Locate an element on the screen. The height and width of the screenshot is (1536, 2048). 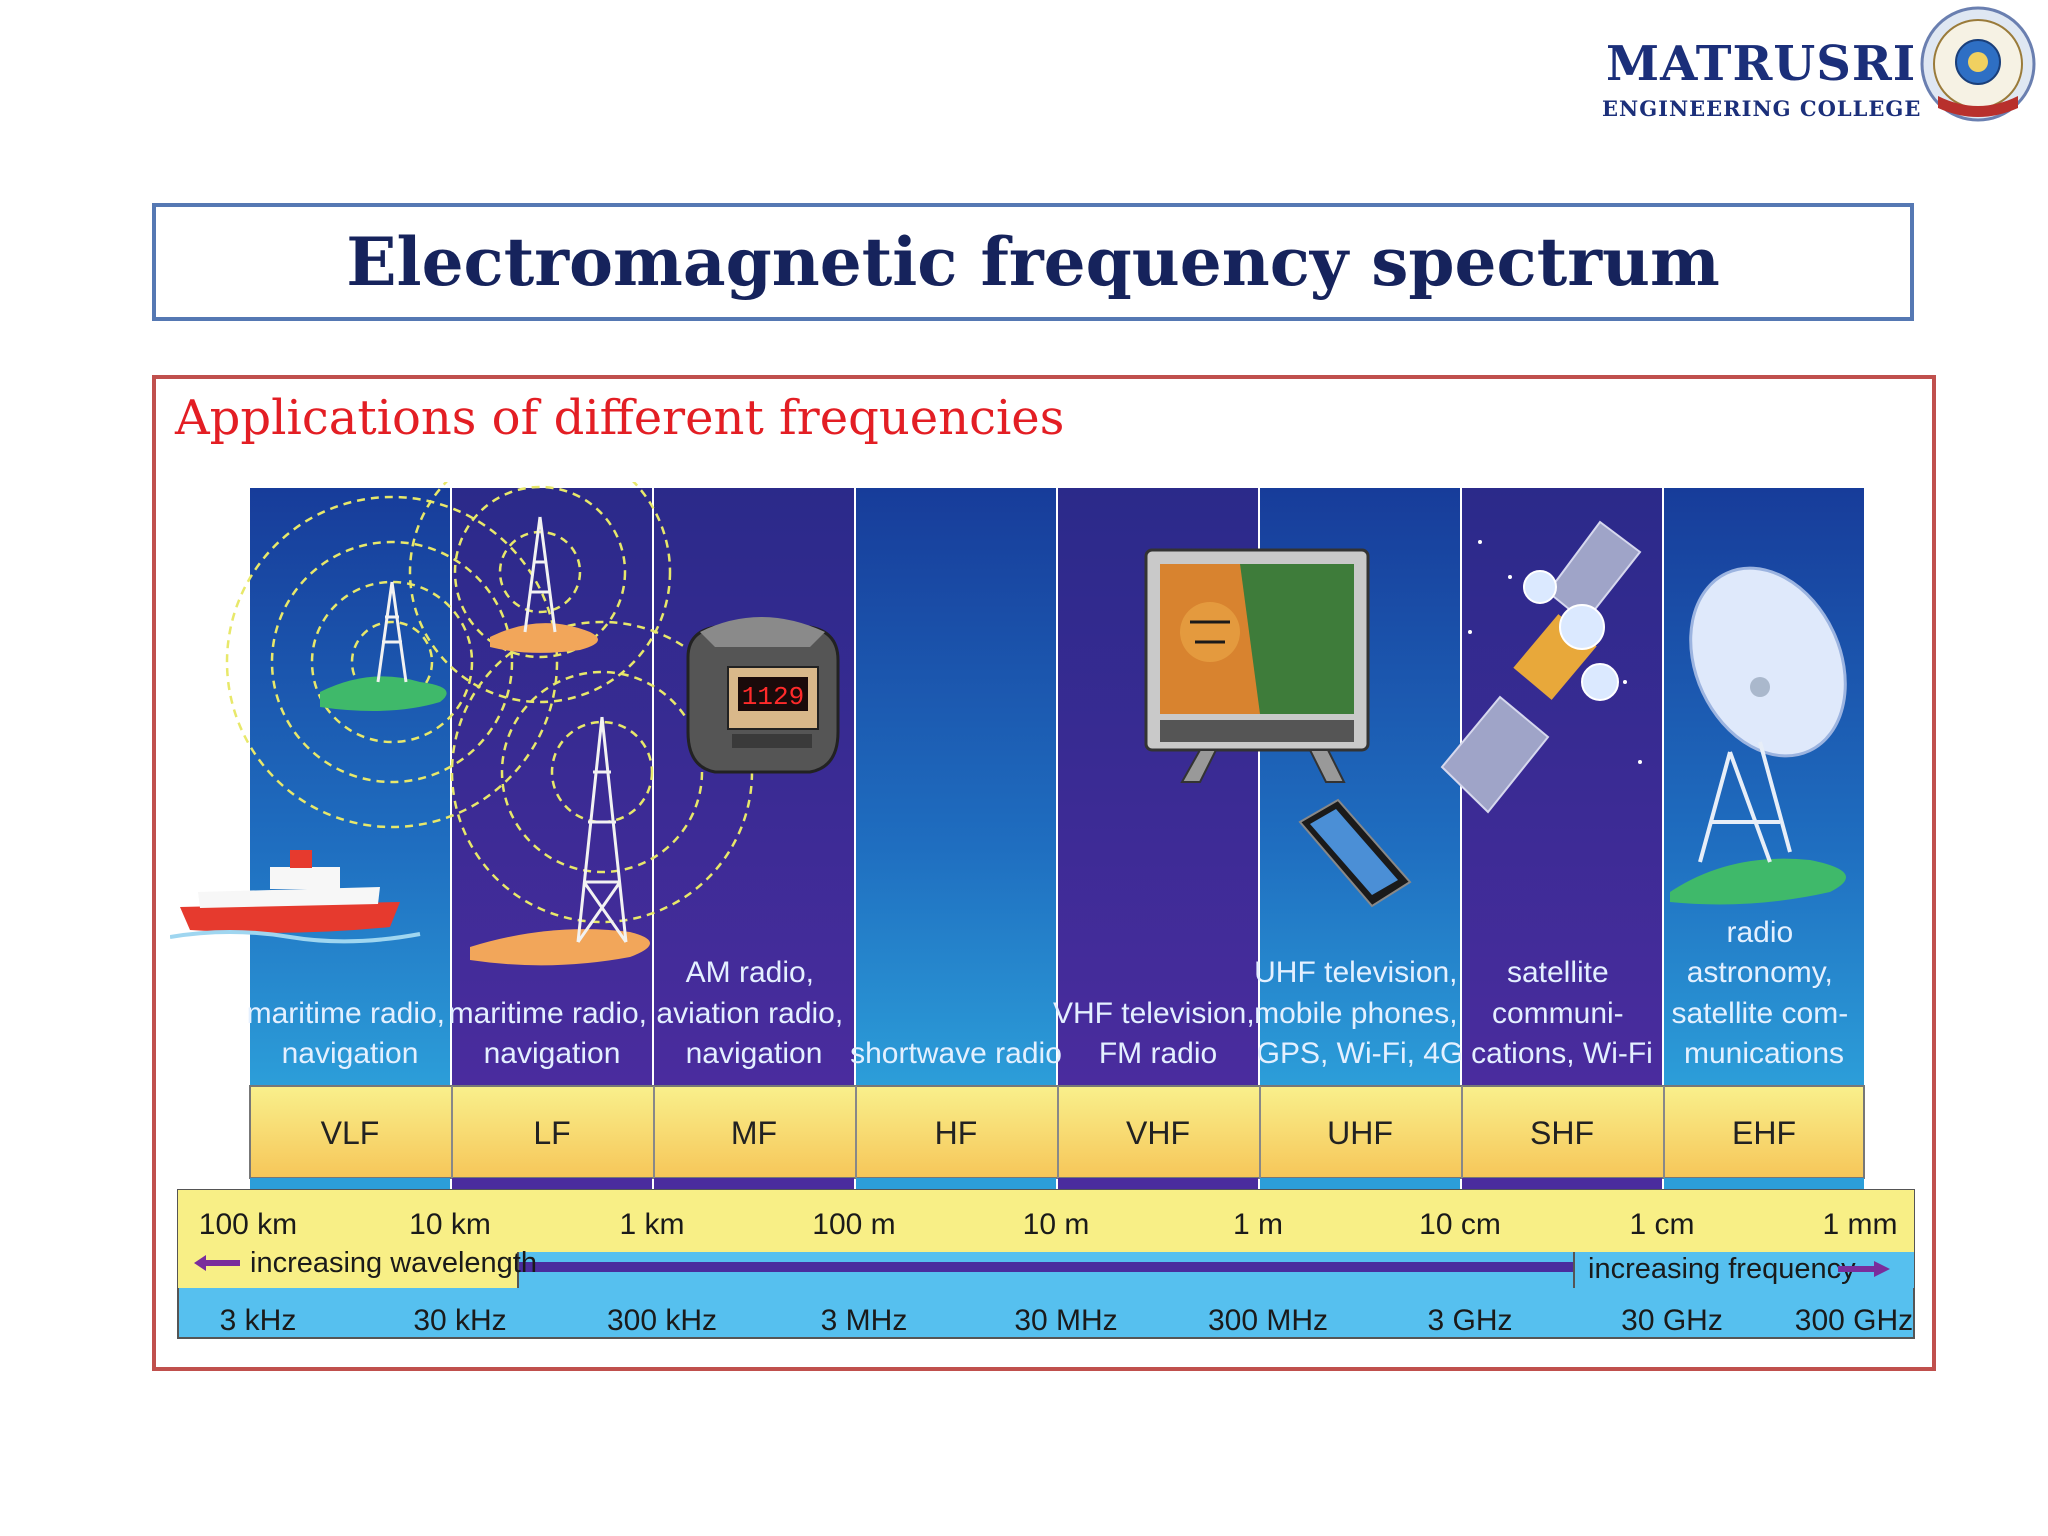
frequency-label: 30 GHz is located at coordinates (1672, 1320).